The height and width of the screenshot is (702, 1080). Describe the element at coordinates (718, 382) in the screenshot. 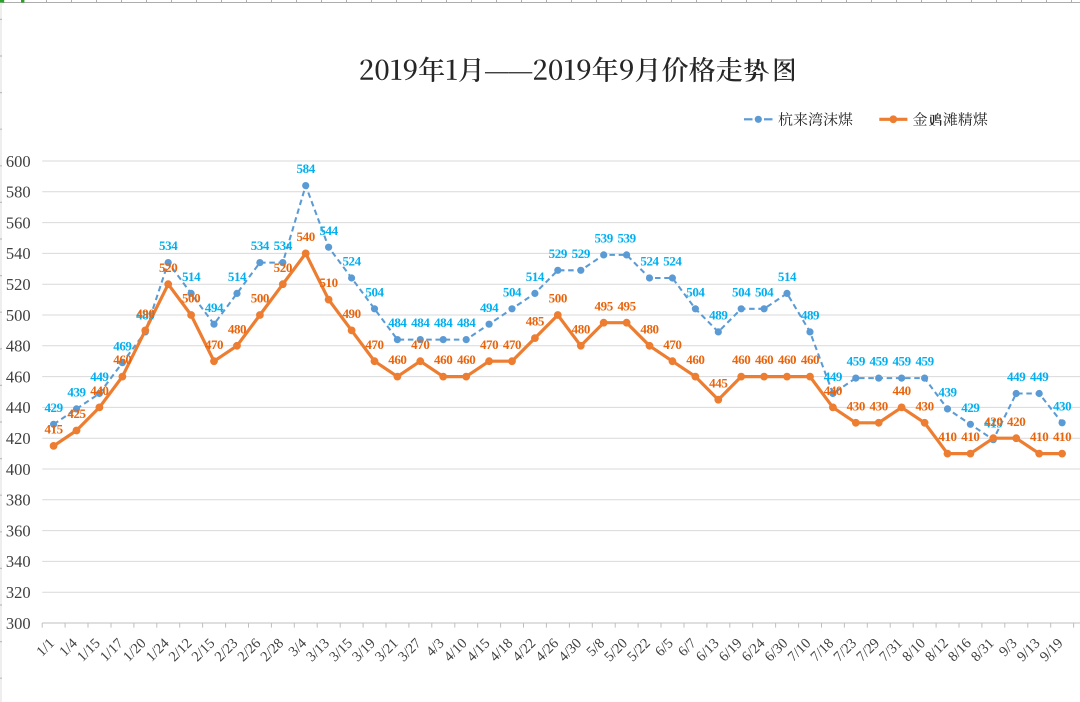

I see `svg-text: 445` at that location.